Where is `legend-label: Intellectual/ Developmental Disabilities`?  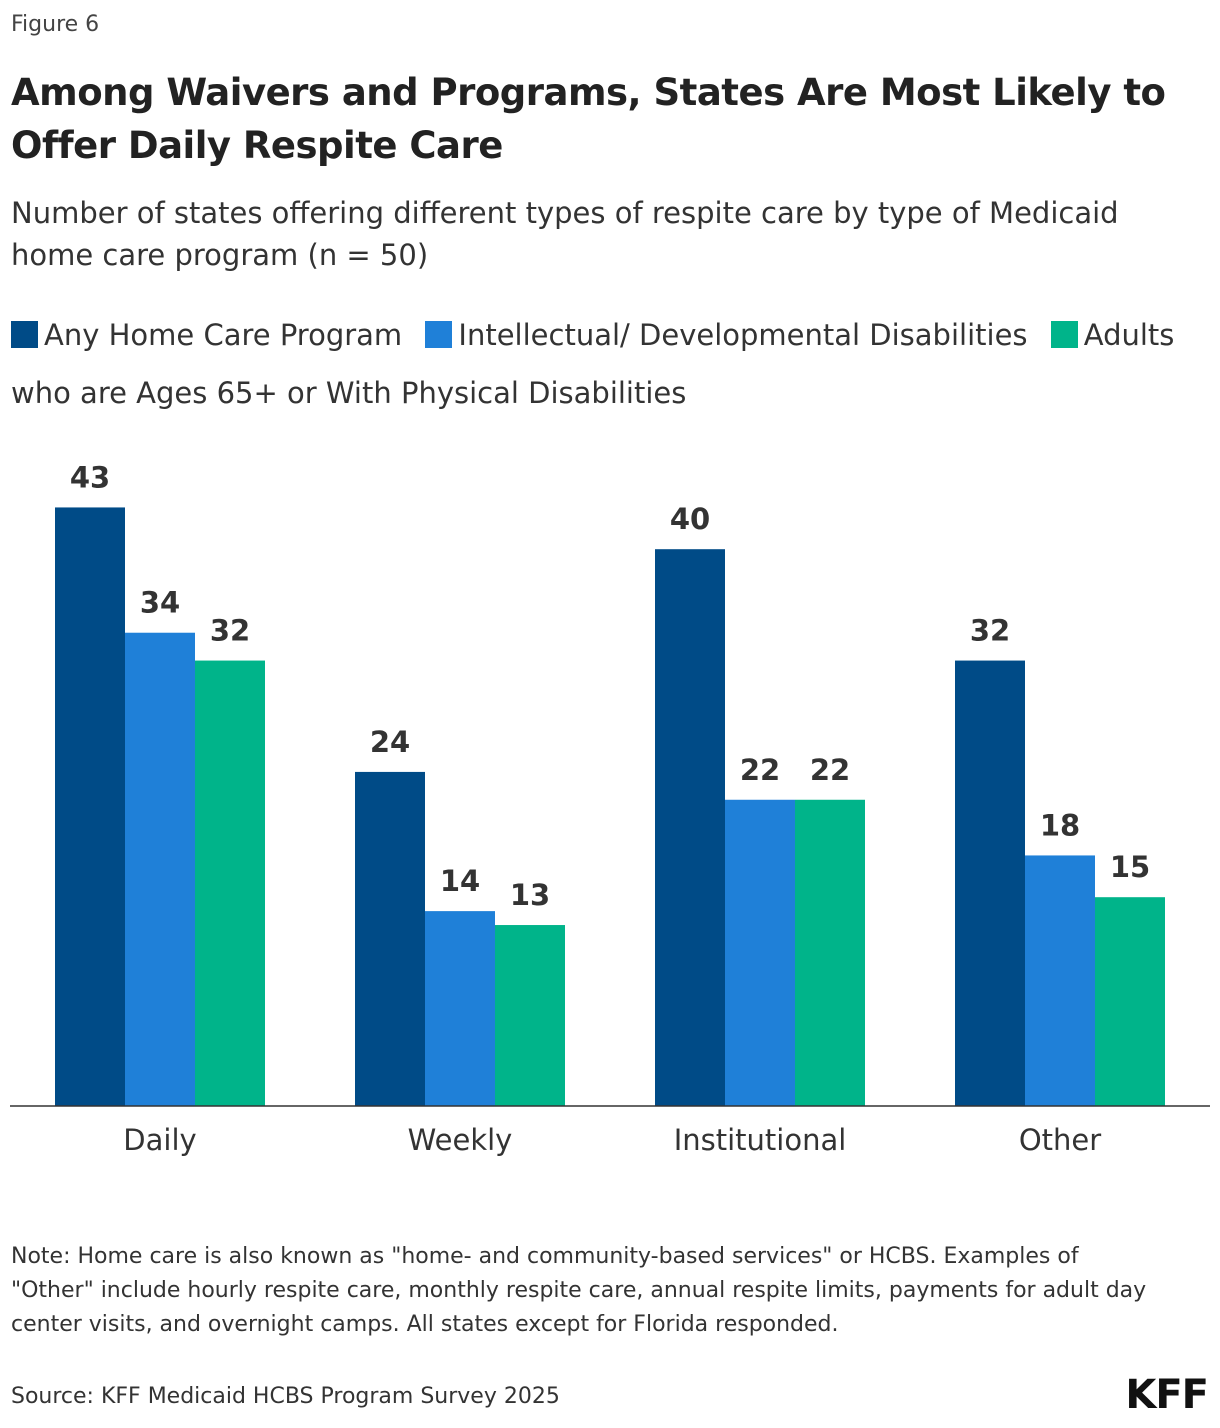
legend-label: Intellectual/ Developmental Disabilities is located at coordinates (743, 335).